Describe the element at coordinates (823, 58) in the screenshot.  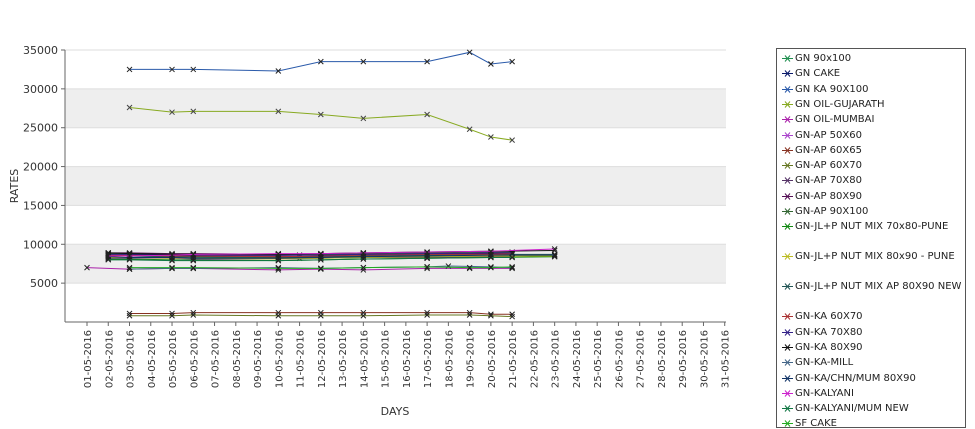
I see `legend-label: GN 90x100` at that location.